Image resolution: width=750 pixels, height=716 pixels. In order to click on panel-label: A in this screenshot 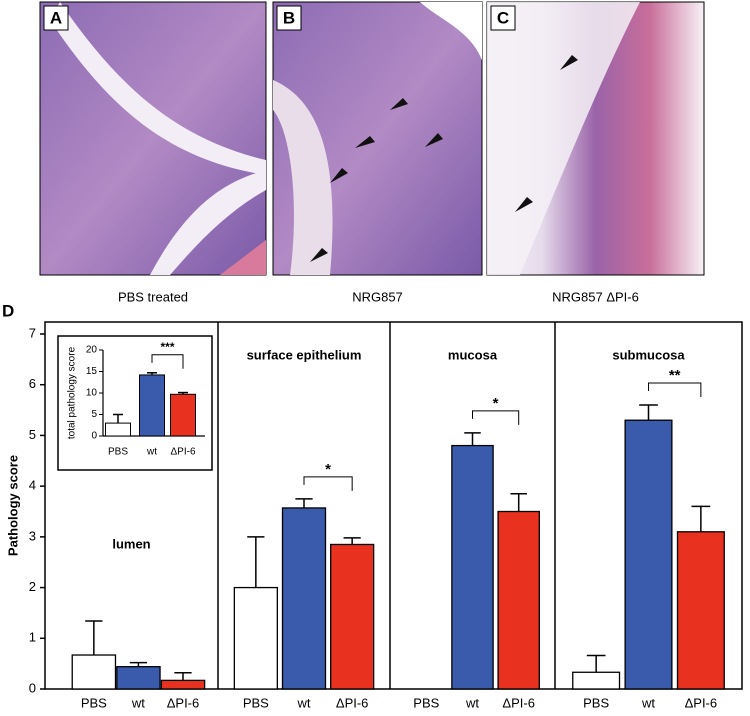, I will do `click(56, 17)`.